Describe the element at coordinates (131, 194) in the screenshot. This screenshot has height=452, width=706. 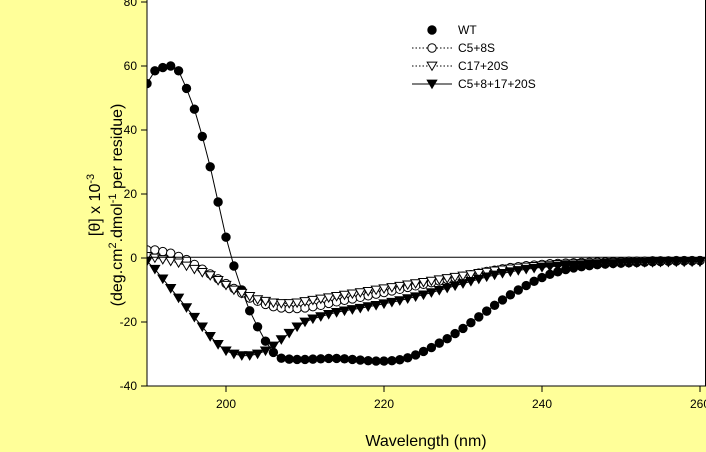
I see `y-tick-label: 20` at that location.